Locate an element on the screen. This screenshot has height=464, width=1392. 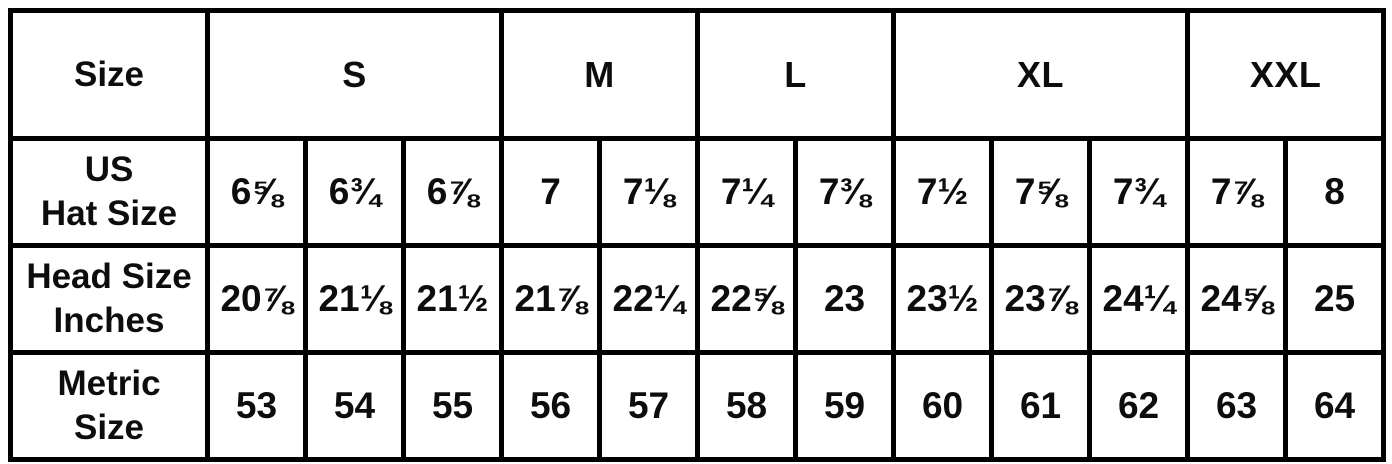
table-cell: 24⅝ is located at coordinates (1237, 299).